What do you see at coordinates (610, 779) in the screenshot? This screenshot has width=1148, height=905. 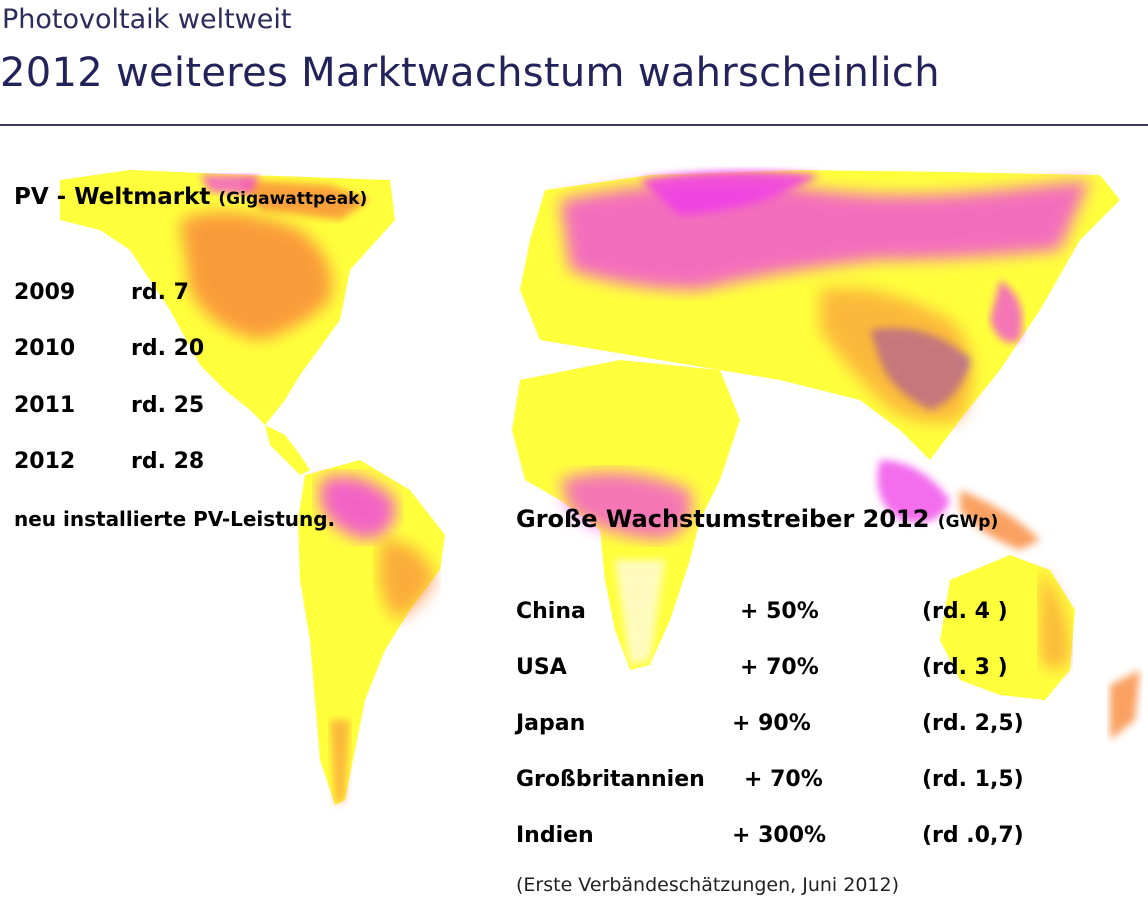 I see `driver-country: Großbritannien` at bounding box center [610, 779].